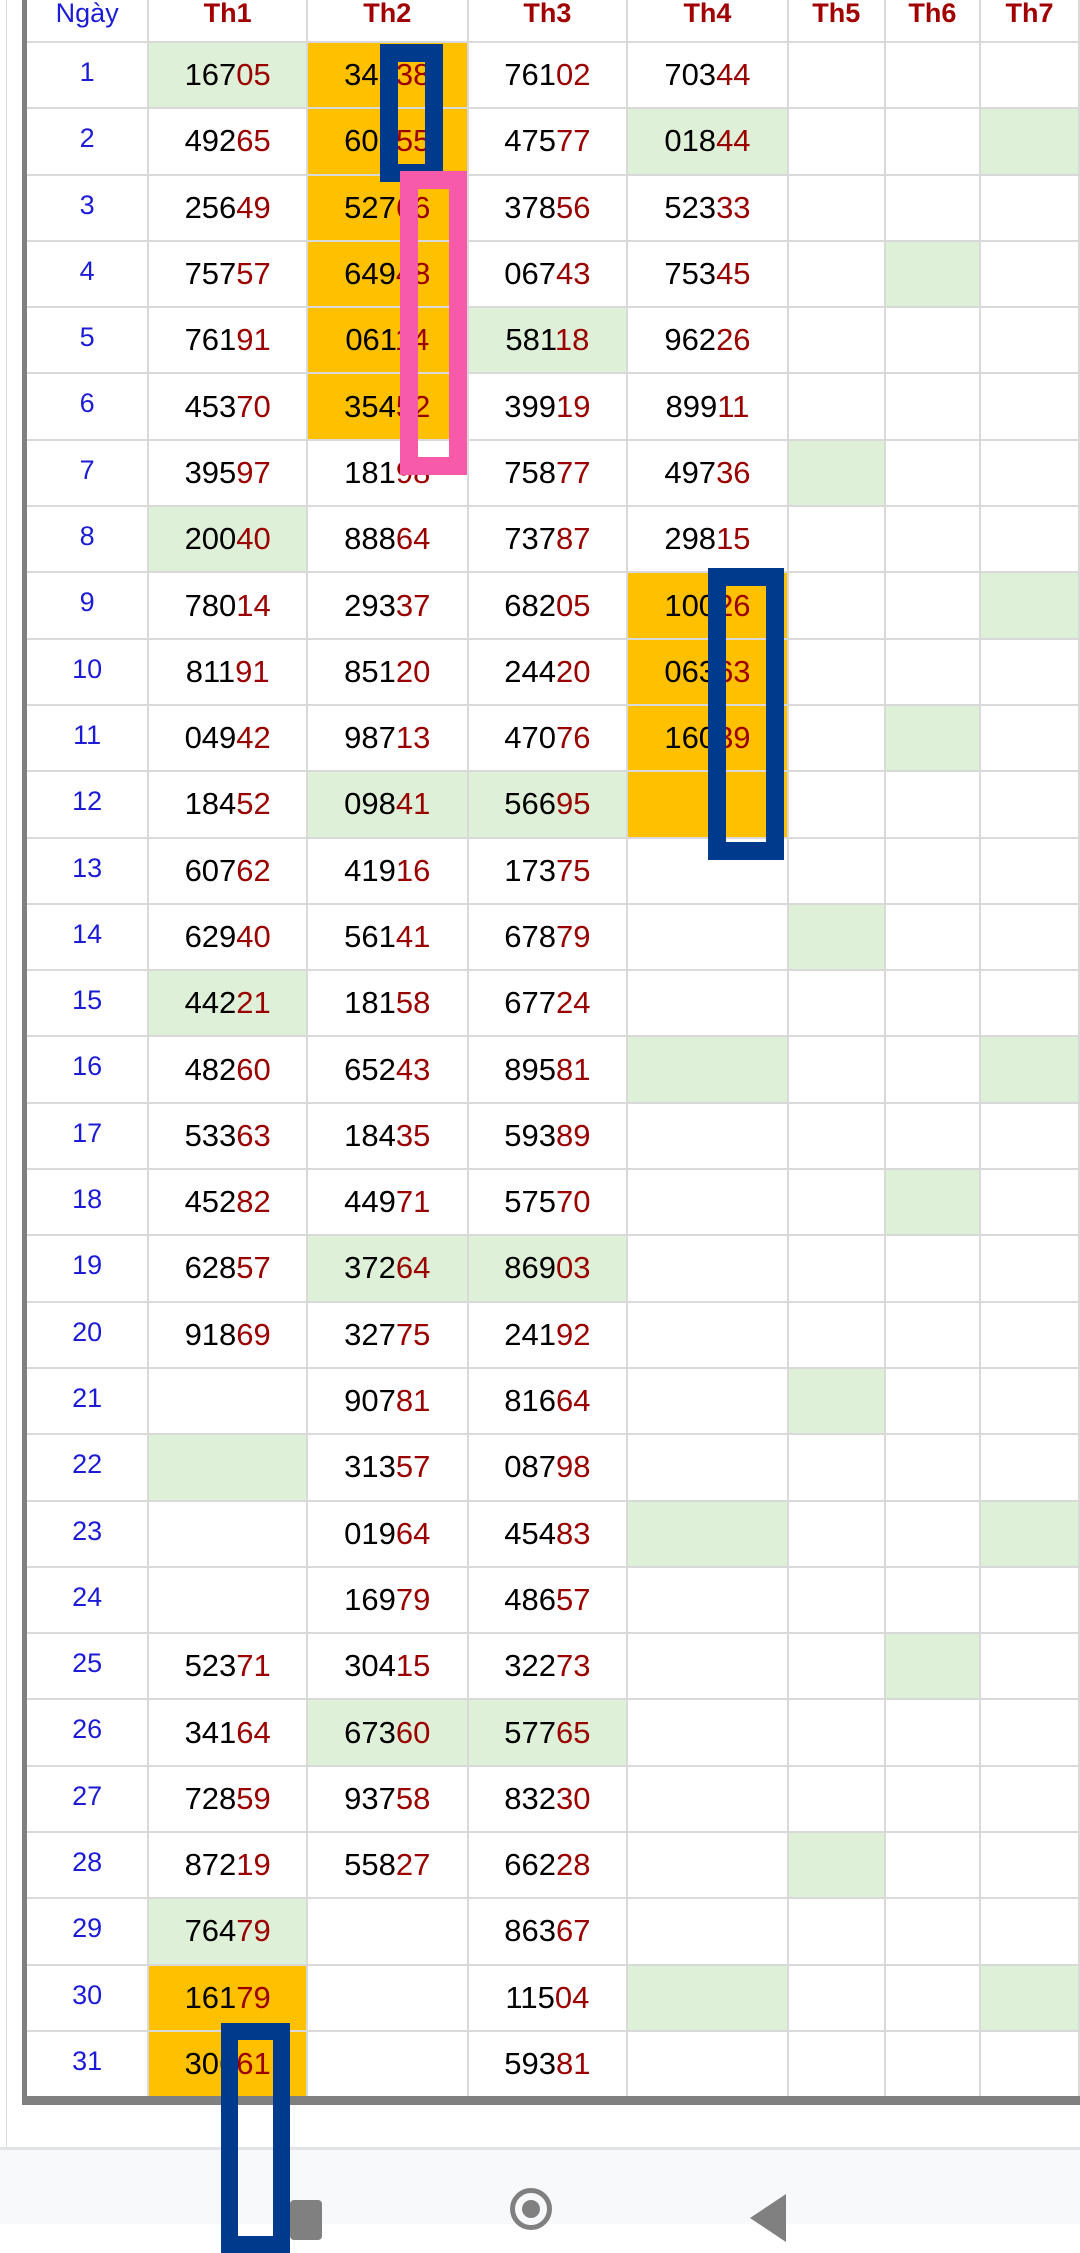 This screenshot has width=1080, height=2253. What do you see at coordinates (690, 207) in the screenshot?
I see `head-digits: 523` at bounding box center [690, 207].